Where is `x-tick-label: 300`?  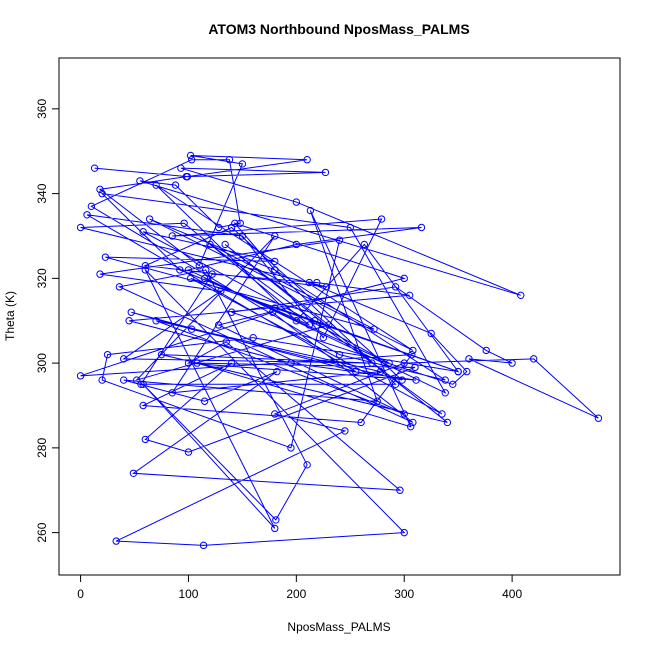
x-tick-label: 300 is located at coordinates (404, 594).